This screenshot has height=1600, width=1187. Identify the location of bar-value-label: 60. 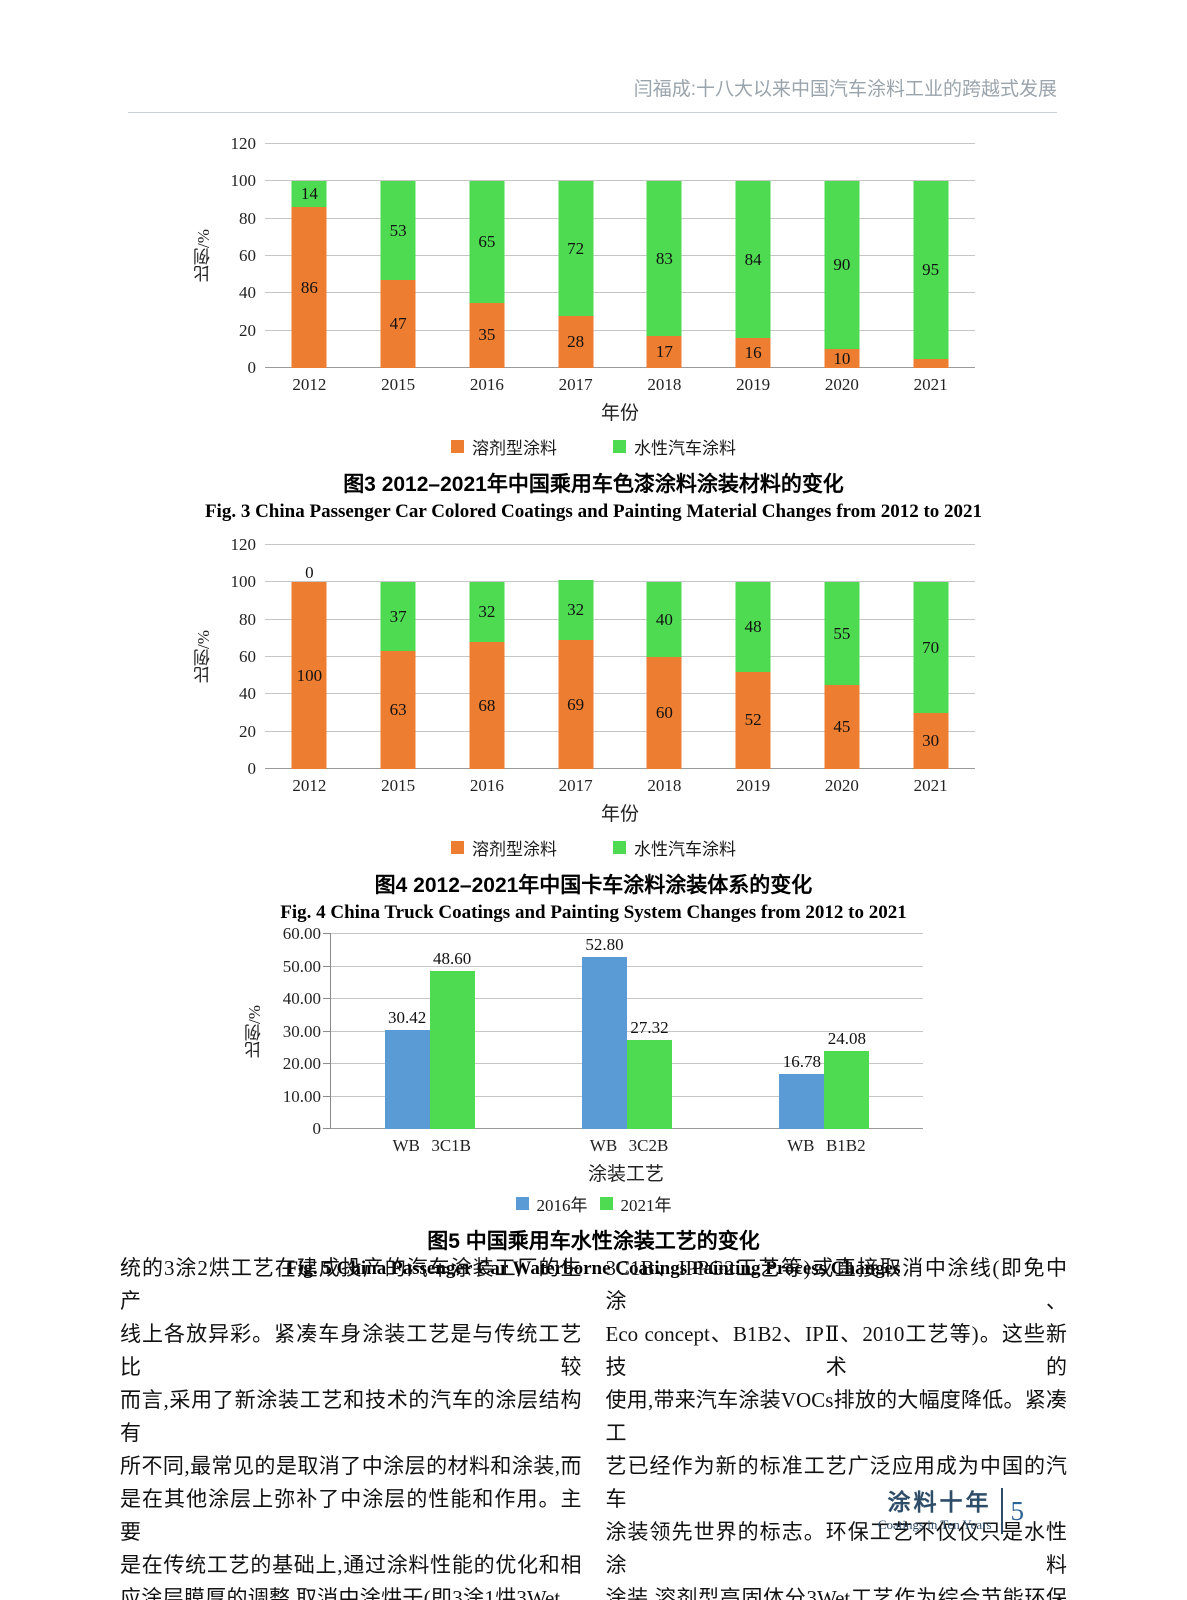
(664, 712).